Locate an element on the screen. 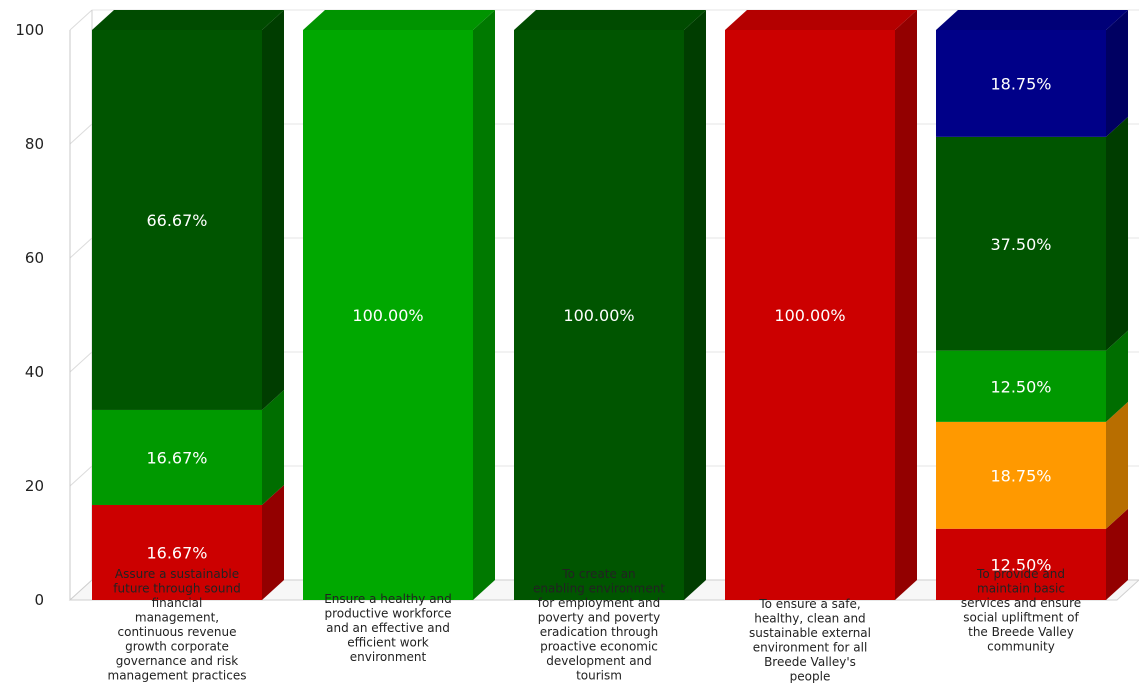 The image size is (1139, 700). data-label: 66.67% is located at coordinates (176, 220).